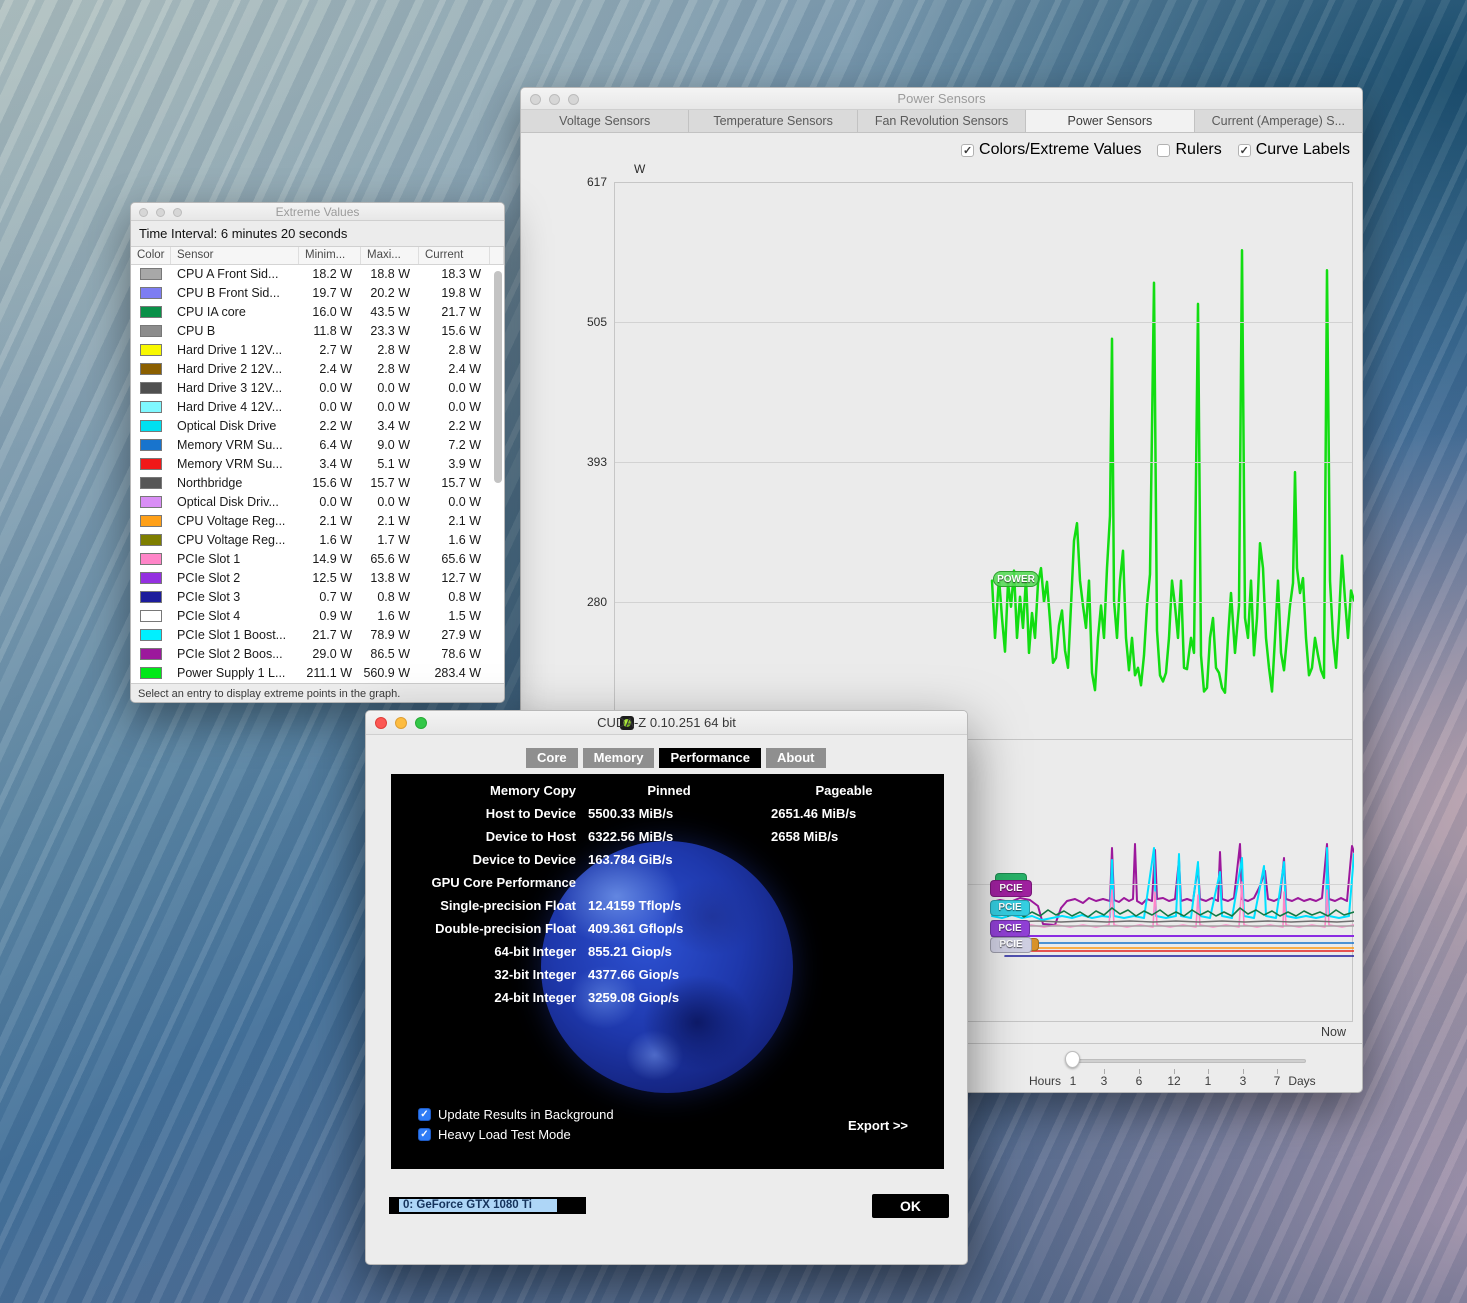 The height and width of the screenshot is (1303, 1467). I want to click on checkbox-curve-labels: ✓ Curve Labels, so click(1293, 150).